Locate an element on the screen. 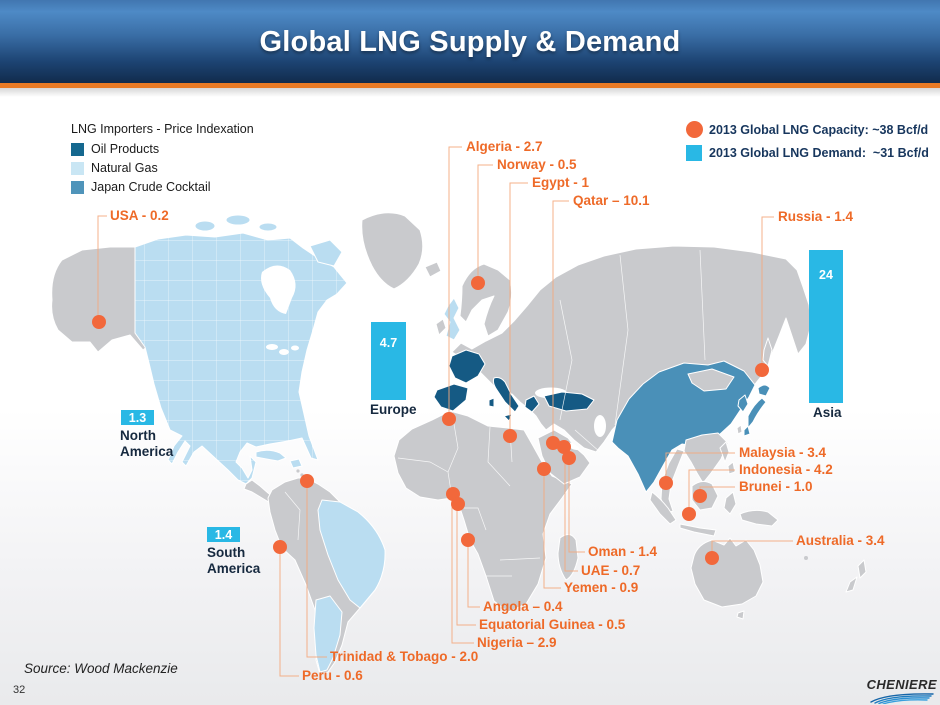  connector-yemen is located at coordinates (552, 530).